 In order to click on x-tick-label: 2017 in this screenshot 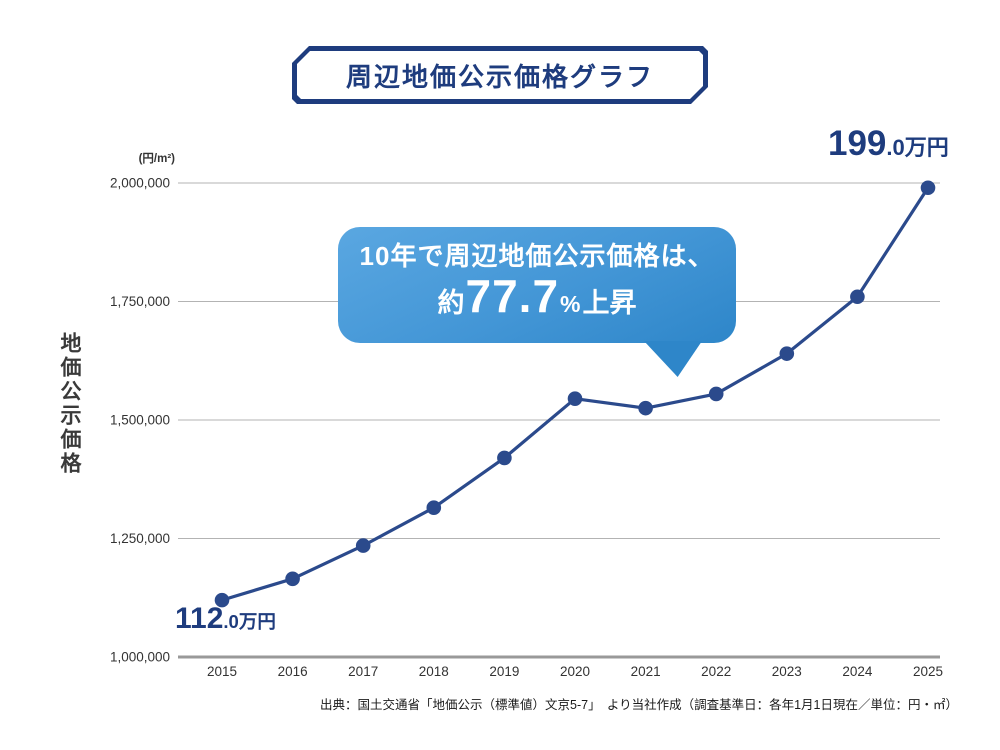, I will do `click(363, 671)`.